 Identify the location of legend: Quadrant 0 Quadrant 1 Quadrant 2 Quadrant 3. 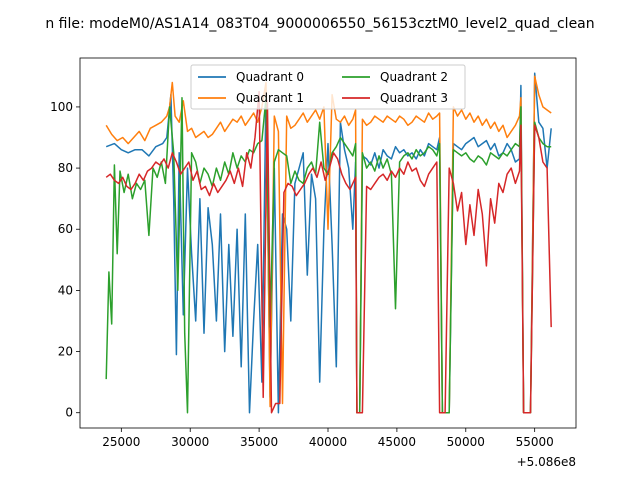
(328, 87).